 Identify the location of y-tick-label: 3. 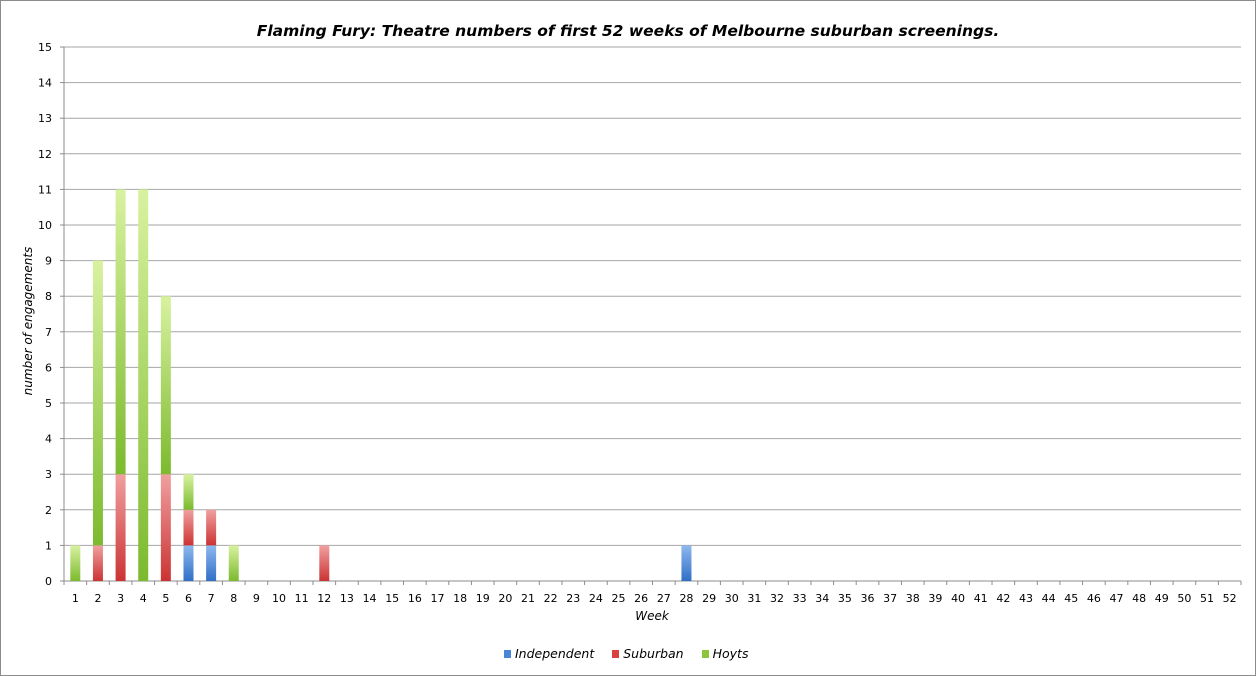
(48, 474).